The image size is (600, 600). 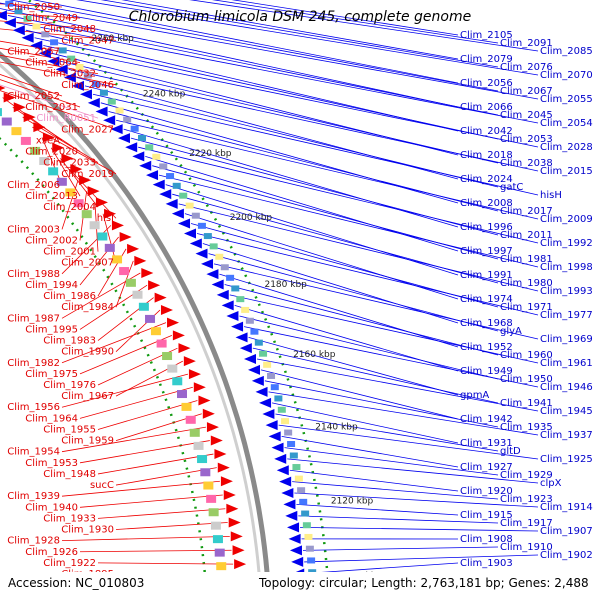 I want to click on gene-label: Clim_1955, so click(x=69, y=429).